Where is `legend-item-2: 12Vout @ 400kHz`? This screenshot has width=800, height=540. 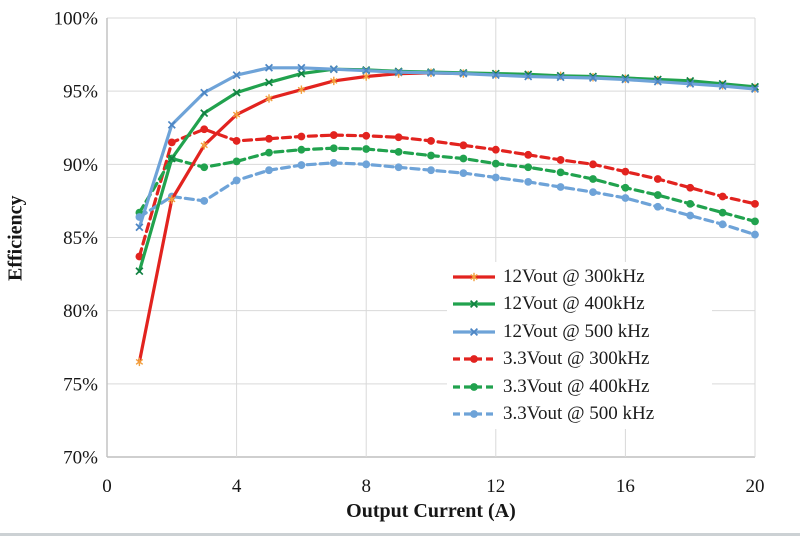
legend-item-2: 12Vout @ 400kHz is located at coordinates (582, 305).